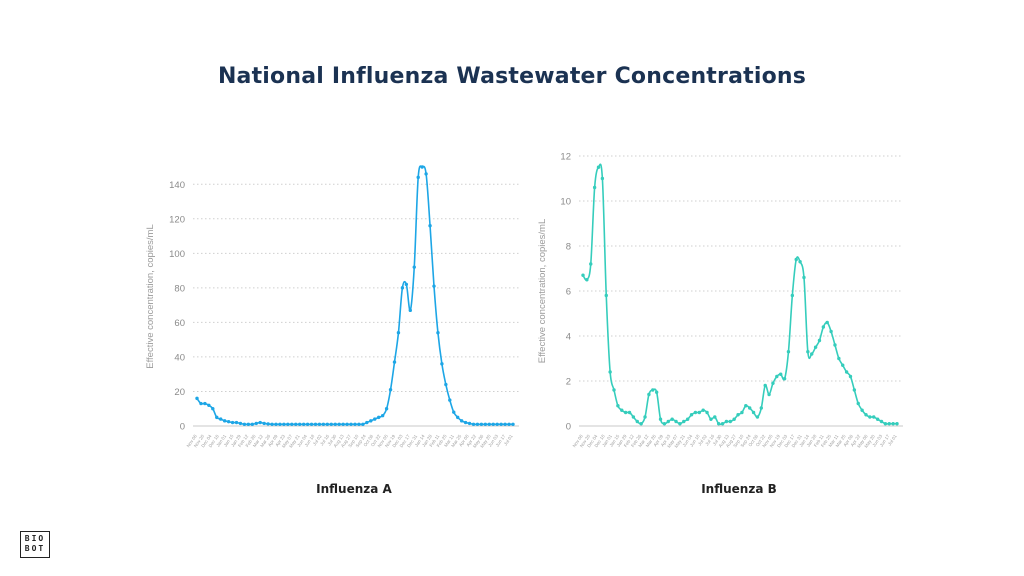 This screenshot has height=576, width=1024. Describe the element at coordinates (568, 247) in the screenshot. I see `influenza-b-ytick-label: 8` at that location.